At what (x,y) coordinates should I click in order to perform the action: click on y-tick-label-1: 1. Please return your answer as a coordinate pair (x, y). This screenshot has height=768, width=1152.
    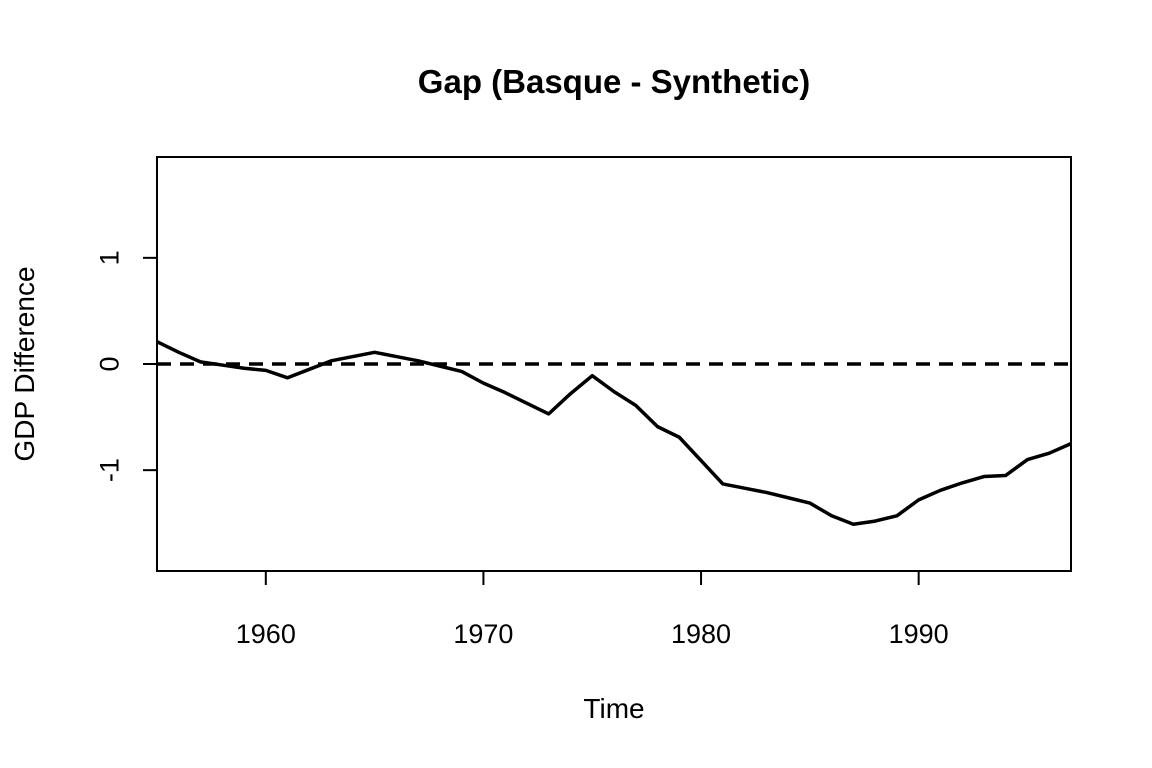
    Looking at the image, I should click on (109, 257).